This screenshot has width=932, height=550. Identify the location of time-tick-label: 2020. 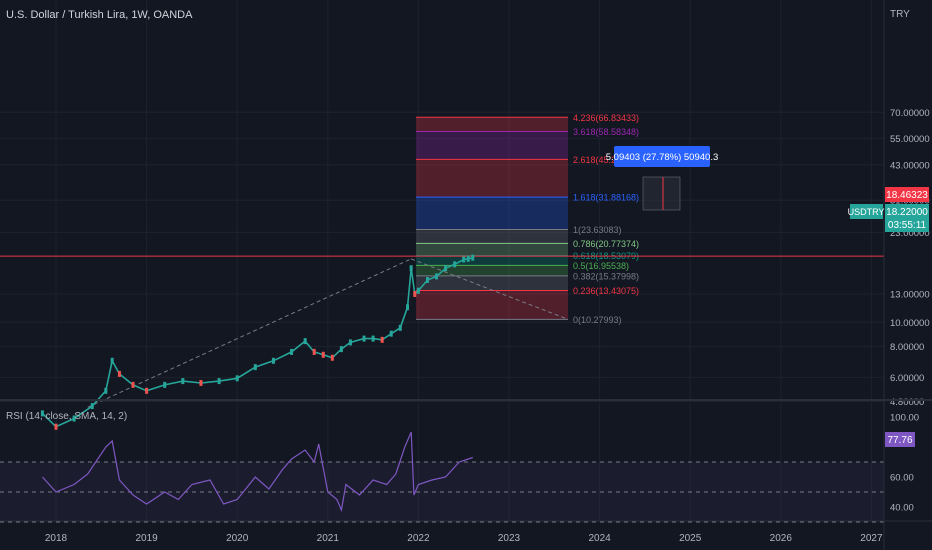
(237, 538).